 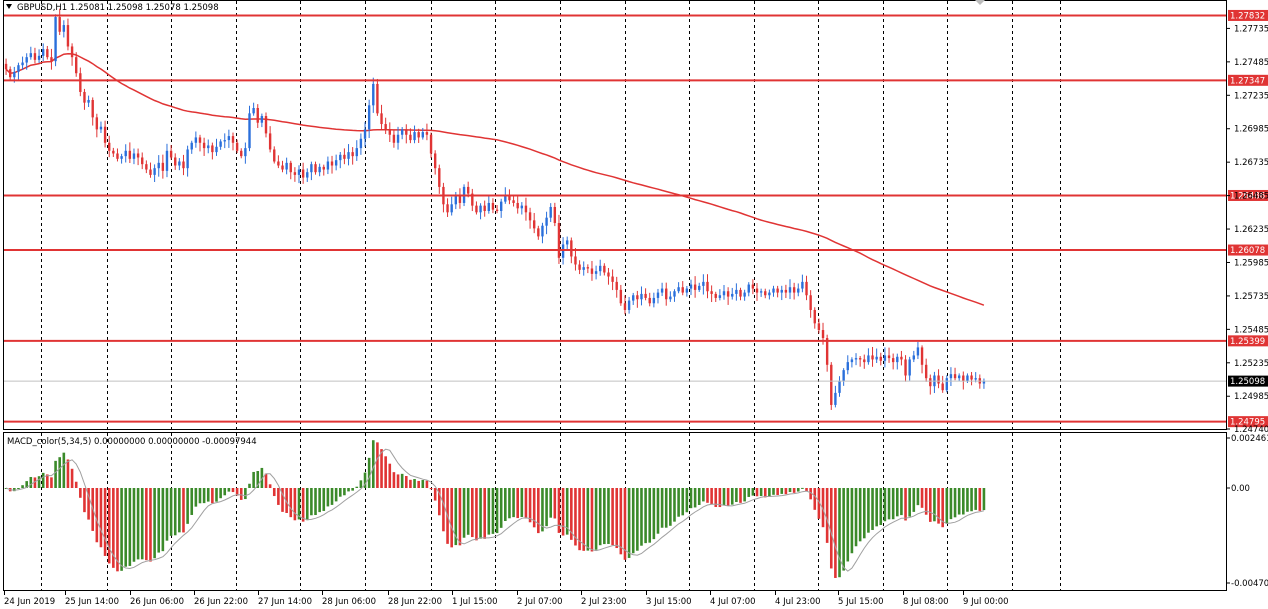 I want to click on time-label: 26 Jun 22:00, so click(x=221, y=602).